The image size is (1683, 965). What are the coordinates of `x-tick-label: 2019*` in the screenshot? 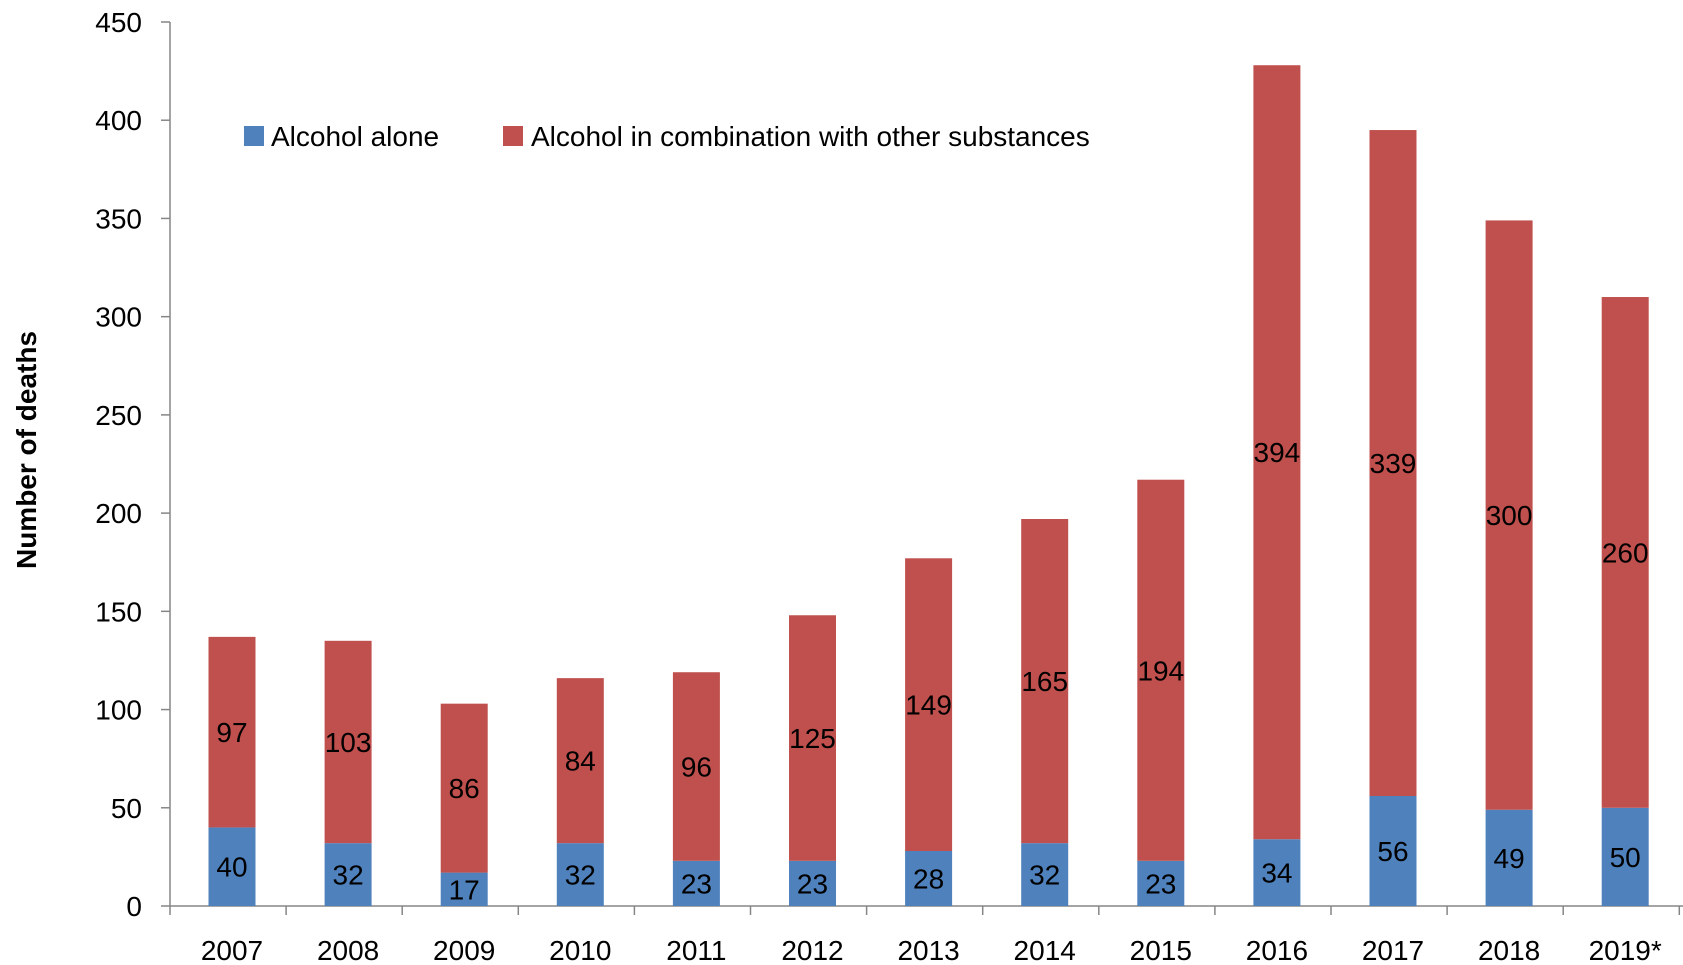 It's located at (1625, 950).